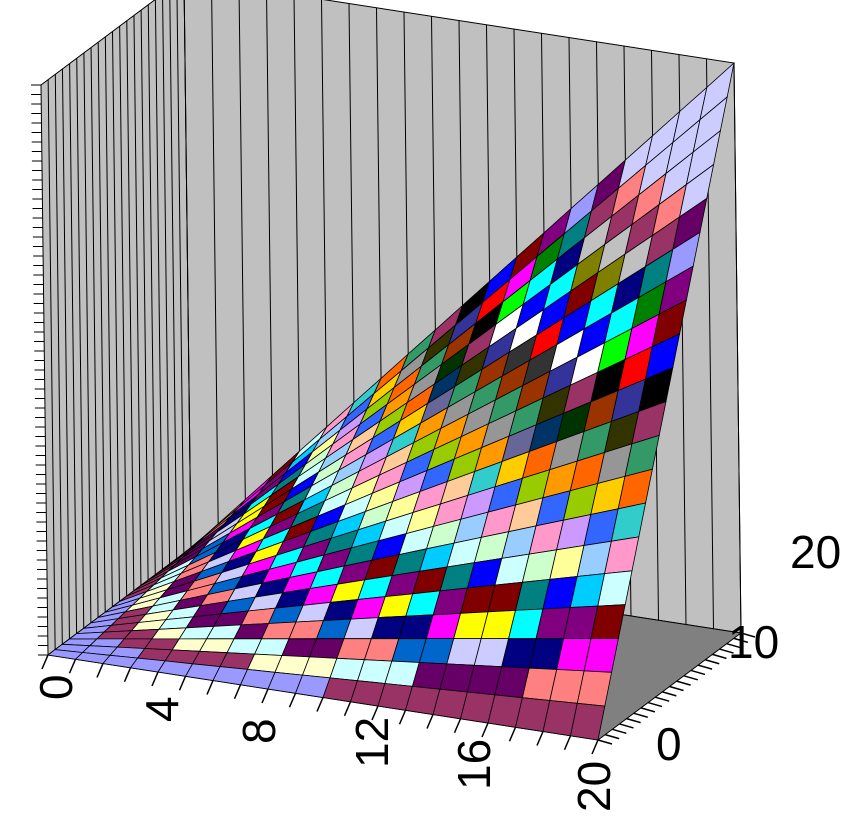 This screenshot has width=848, height=821. Describe the element at coordinates (815, 552) in the screenshot. I see `y-tick-label: 20` at that location.